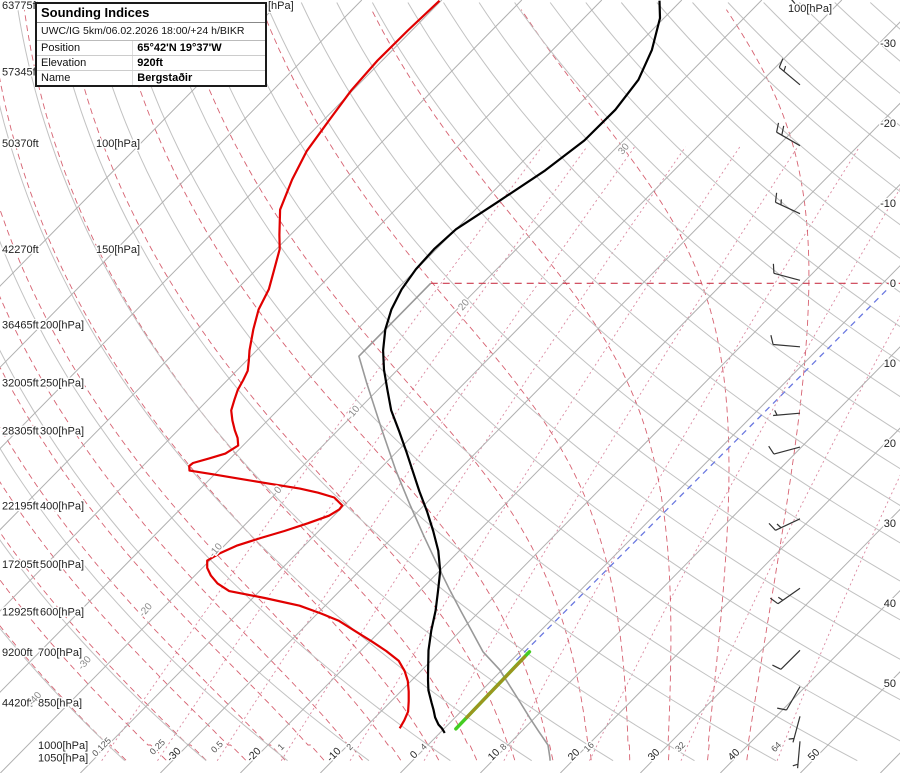  Describe the element at coordinates (888, 44) in the screenshot. I see `right-temp-label: -30` at that location.